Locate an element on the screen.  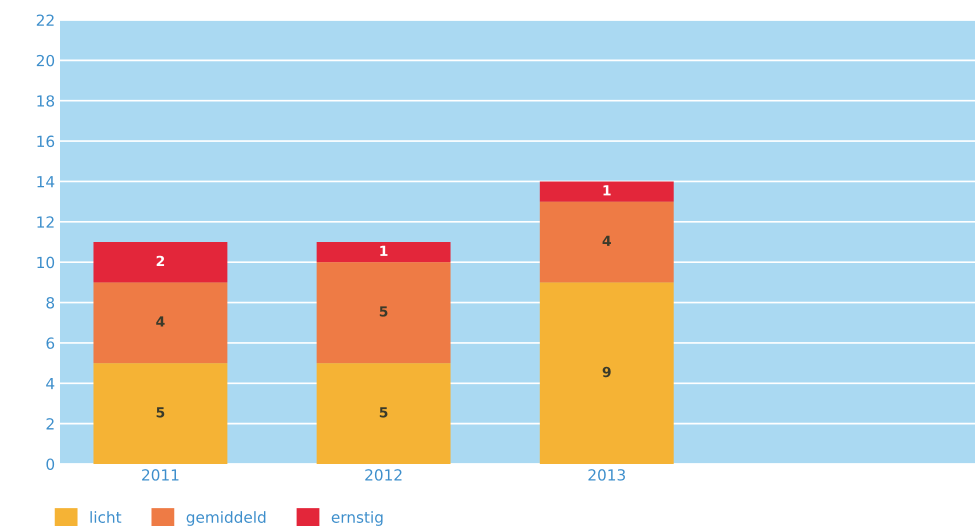
data-label: 9 is located at coordinates (606, 372).